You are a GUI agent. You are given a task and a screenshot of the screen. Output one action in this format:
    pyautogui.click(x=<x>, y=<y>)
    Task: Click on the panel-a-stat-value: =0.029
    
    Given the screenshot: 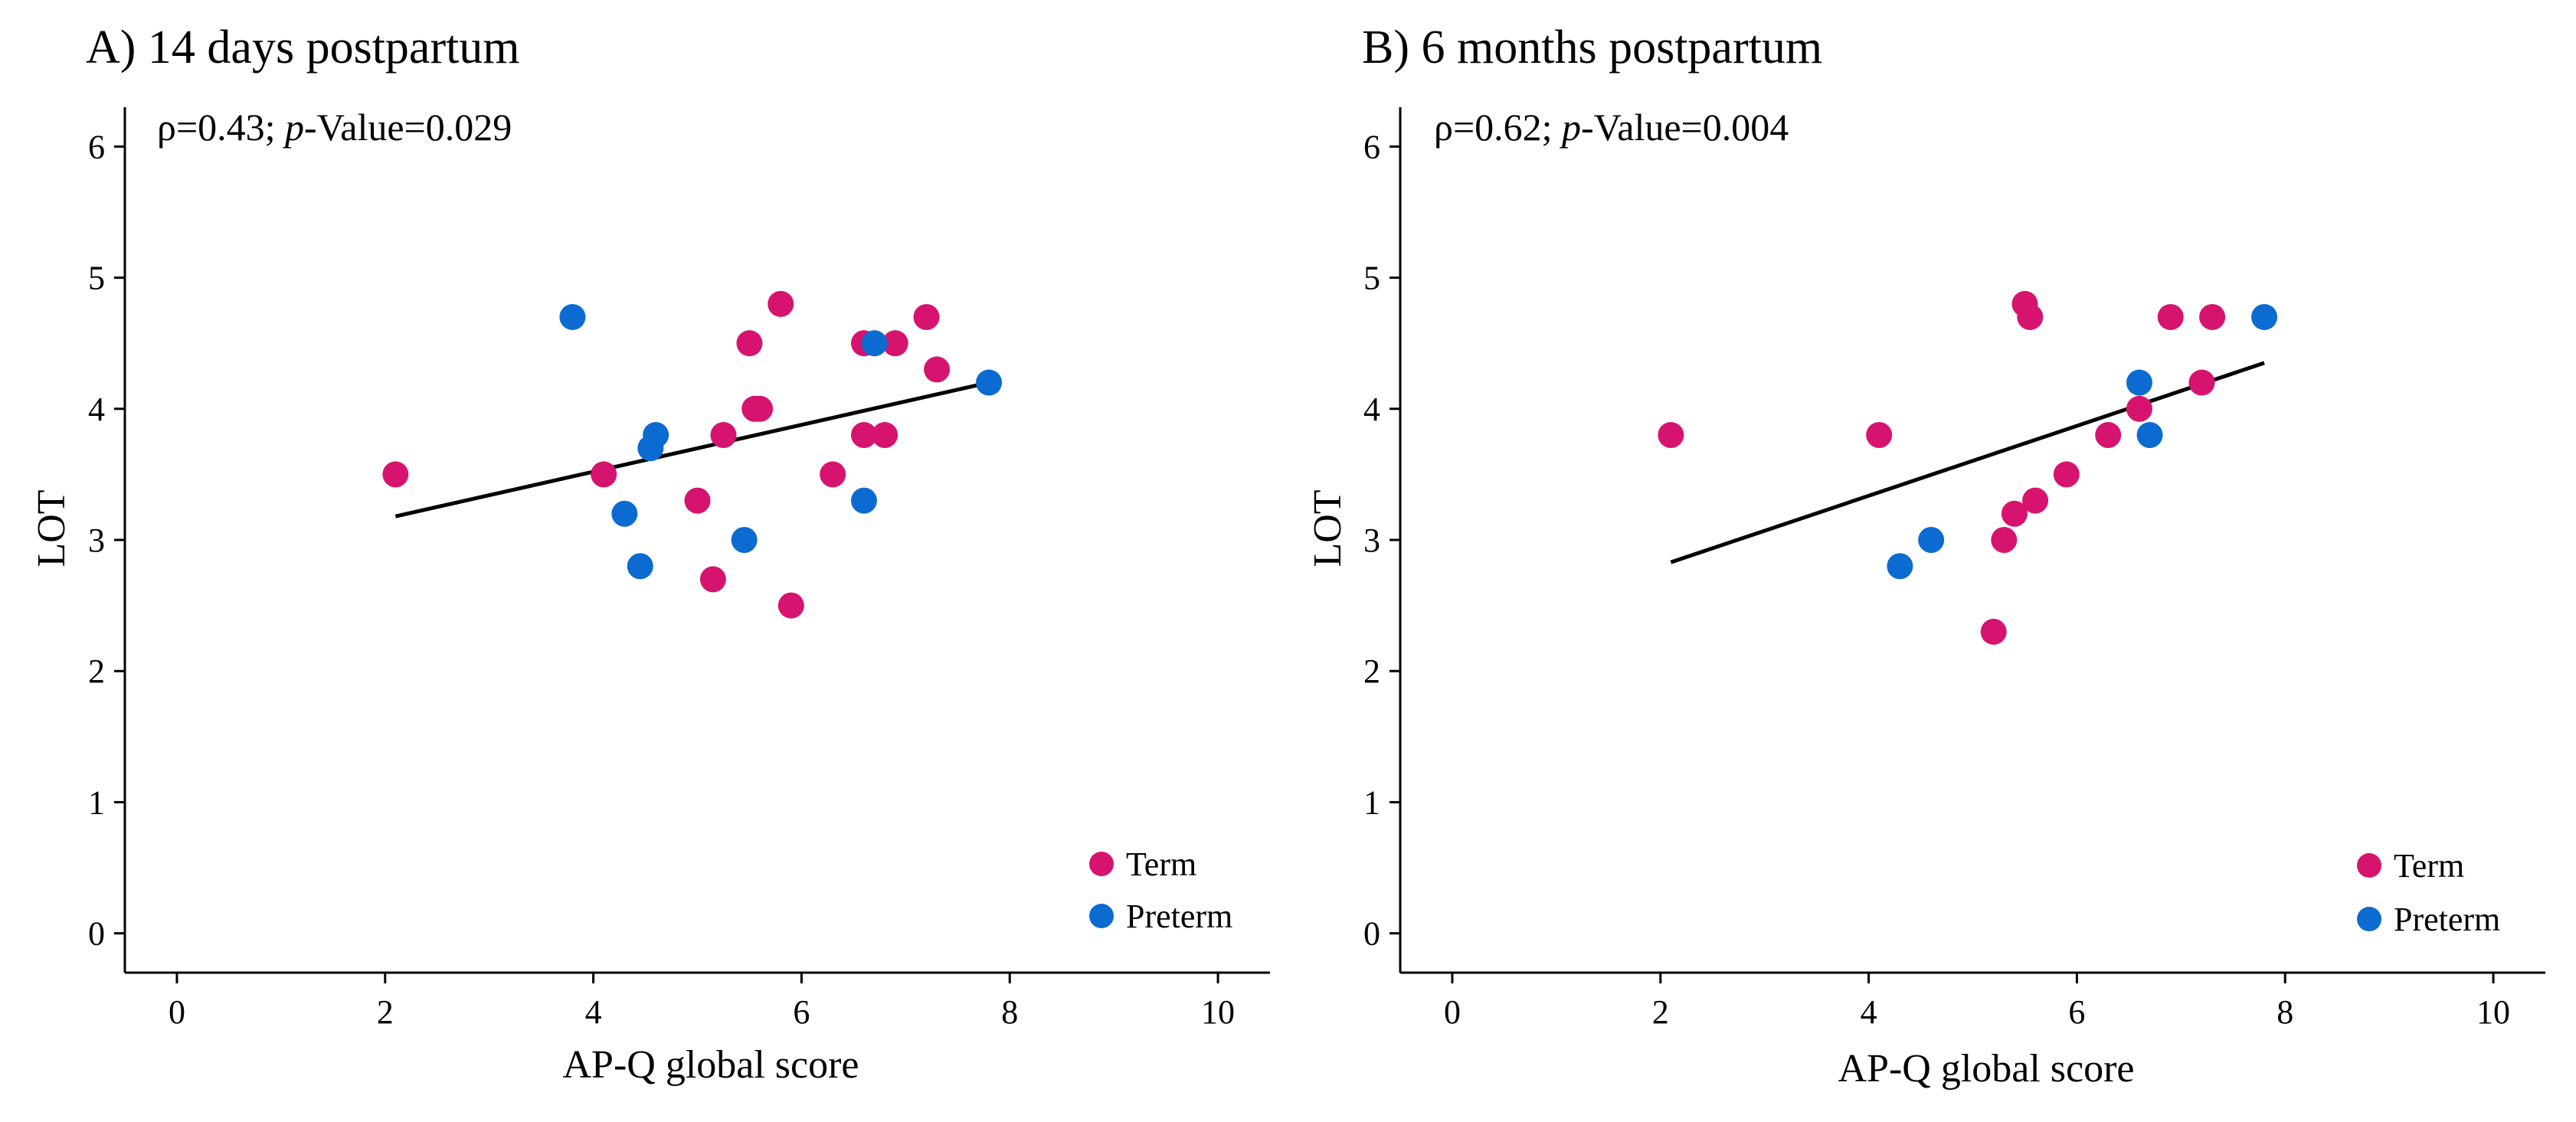 What is the action you would take?
    pyautogui.click(x=458, y=127)
    